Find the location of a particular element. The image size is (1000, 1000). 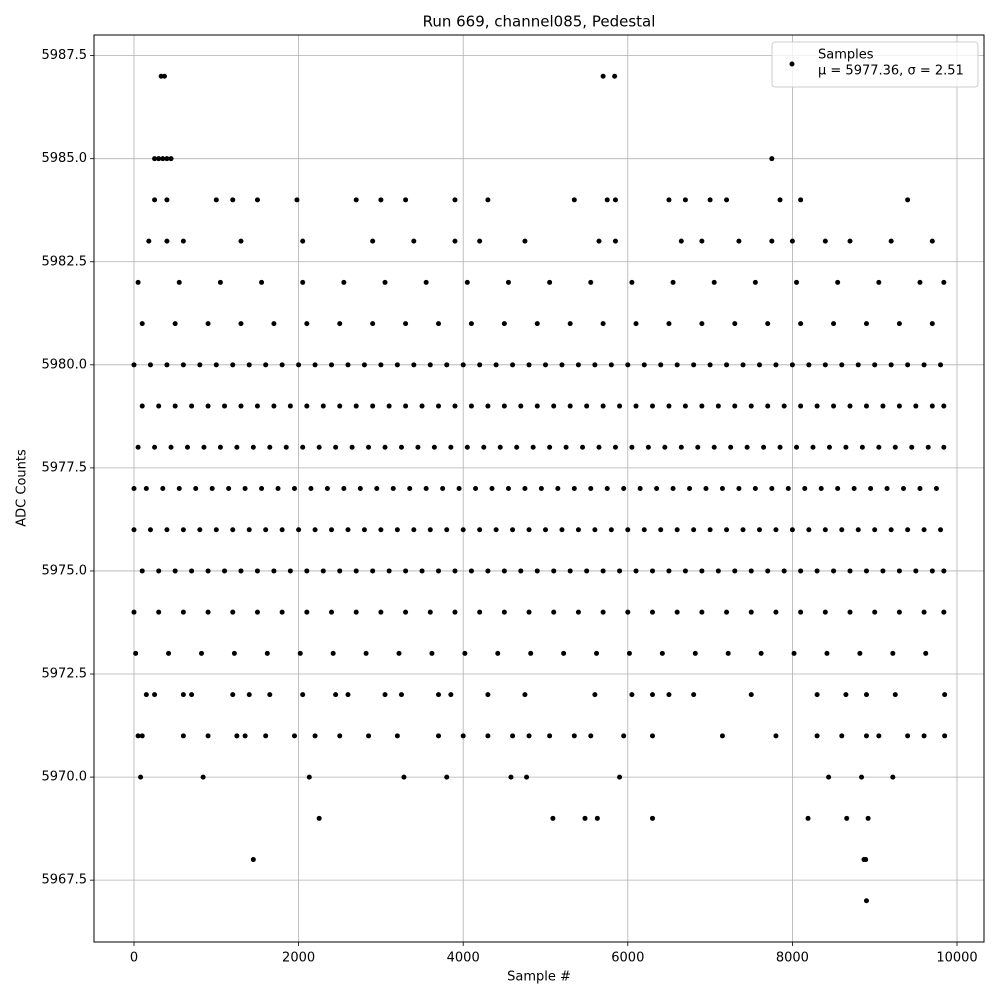

x-tick-label: 2000 is located at coordinates (298, 958).